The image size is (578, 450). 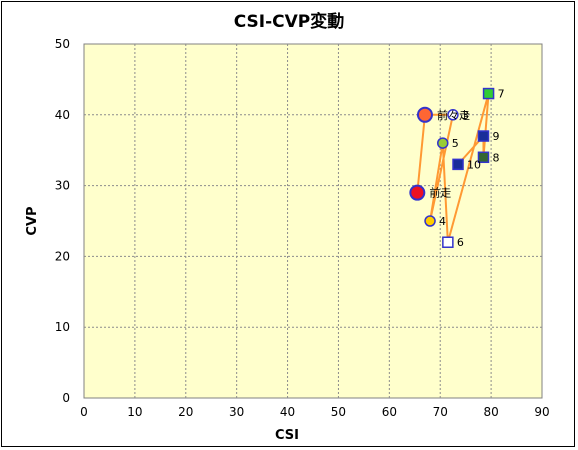 I want to click on x-tick-label: 40, so click(x=287, y=412).